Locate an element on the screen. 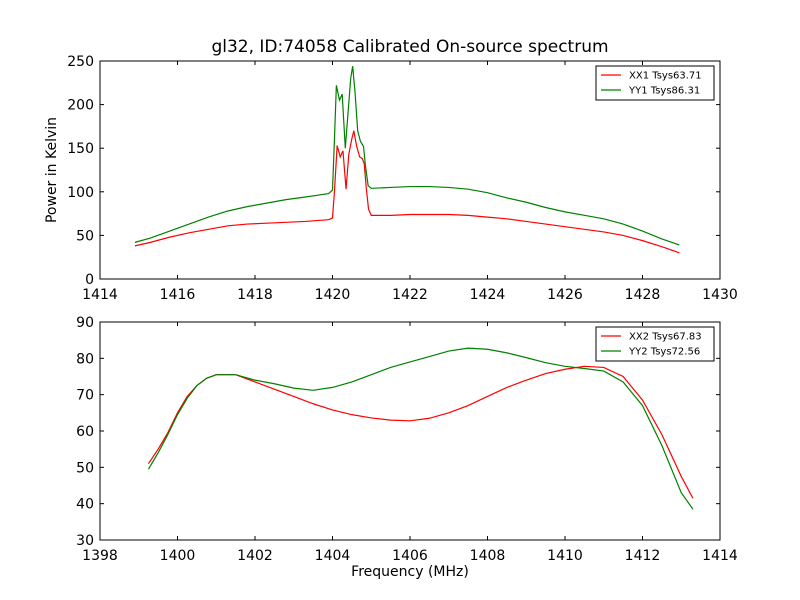 The width and height of the screenshot is (800, 600). x-tick-label: 1406 is located at coordinates (410, 556).